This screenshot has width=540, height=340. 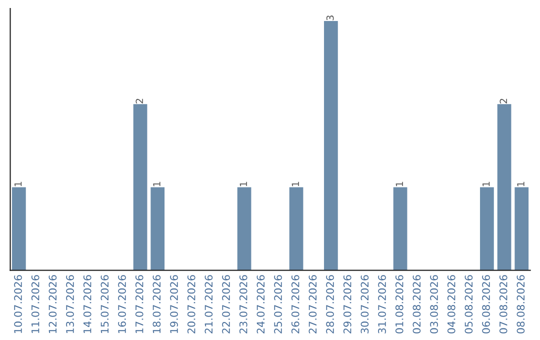 What do you see at coordinates (468, 304) in the screenshot?
I see `x-tick-label: 05.08.2026` at bounding box center [468, 304].